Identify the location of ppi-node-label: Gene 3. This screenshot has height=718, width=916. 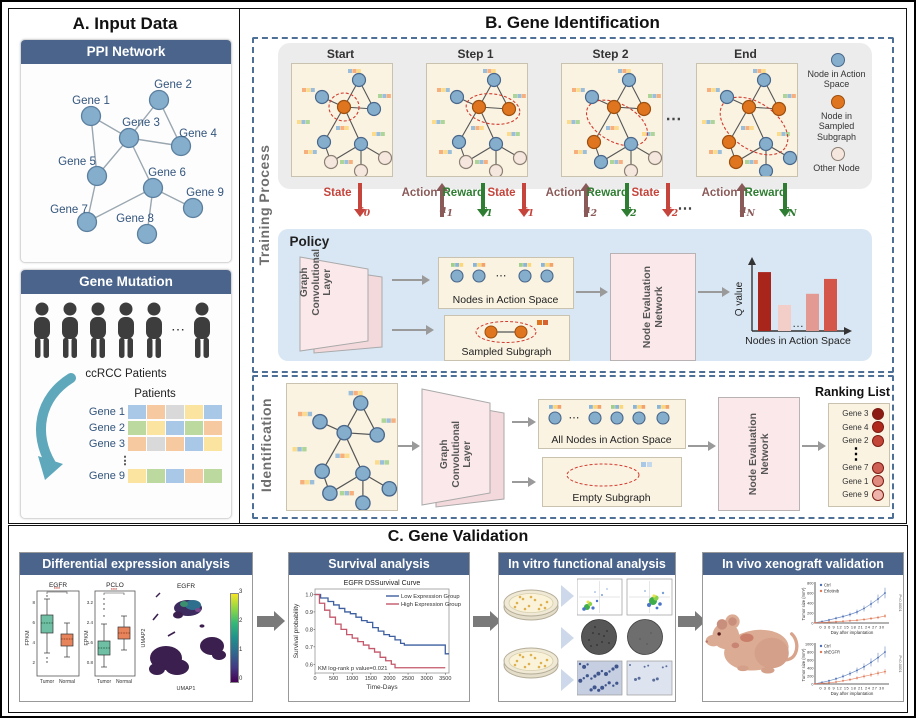
(141, 123).